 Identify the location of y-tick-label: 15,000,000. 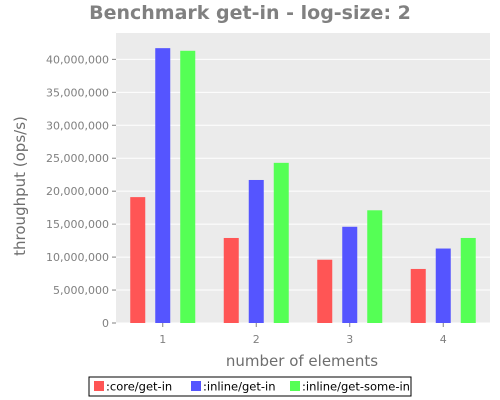
(77, 224).